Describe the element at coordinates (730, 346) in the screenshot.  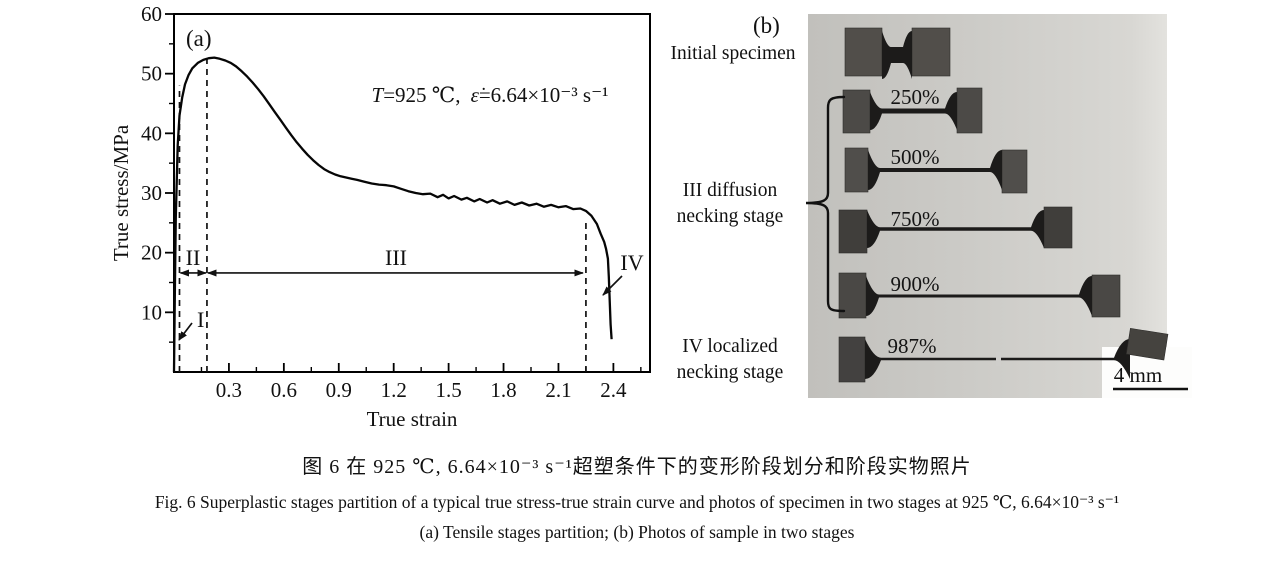
I see `row-label-stage4-line1: IV localized` at that location.